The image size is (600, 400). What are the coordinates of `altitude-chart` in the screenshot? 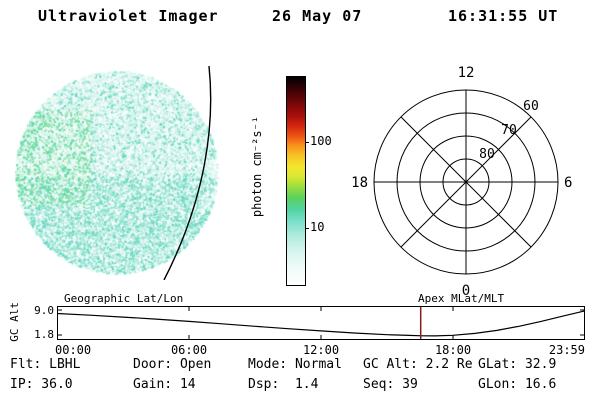 It's located at (321, 323).